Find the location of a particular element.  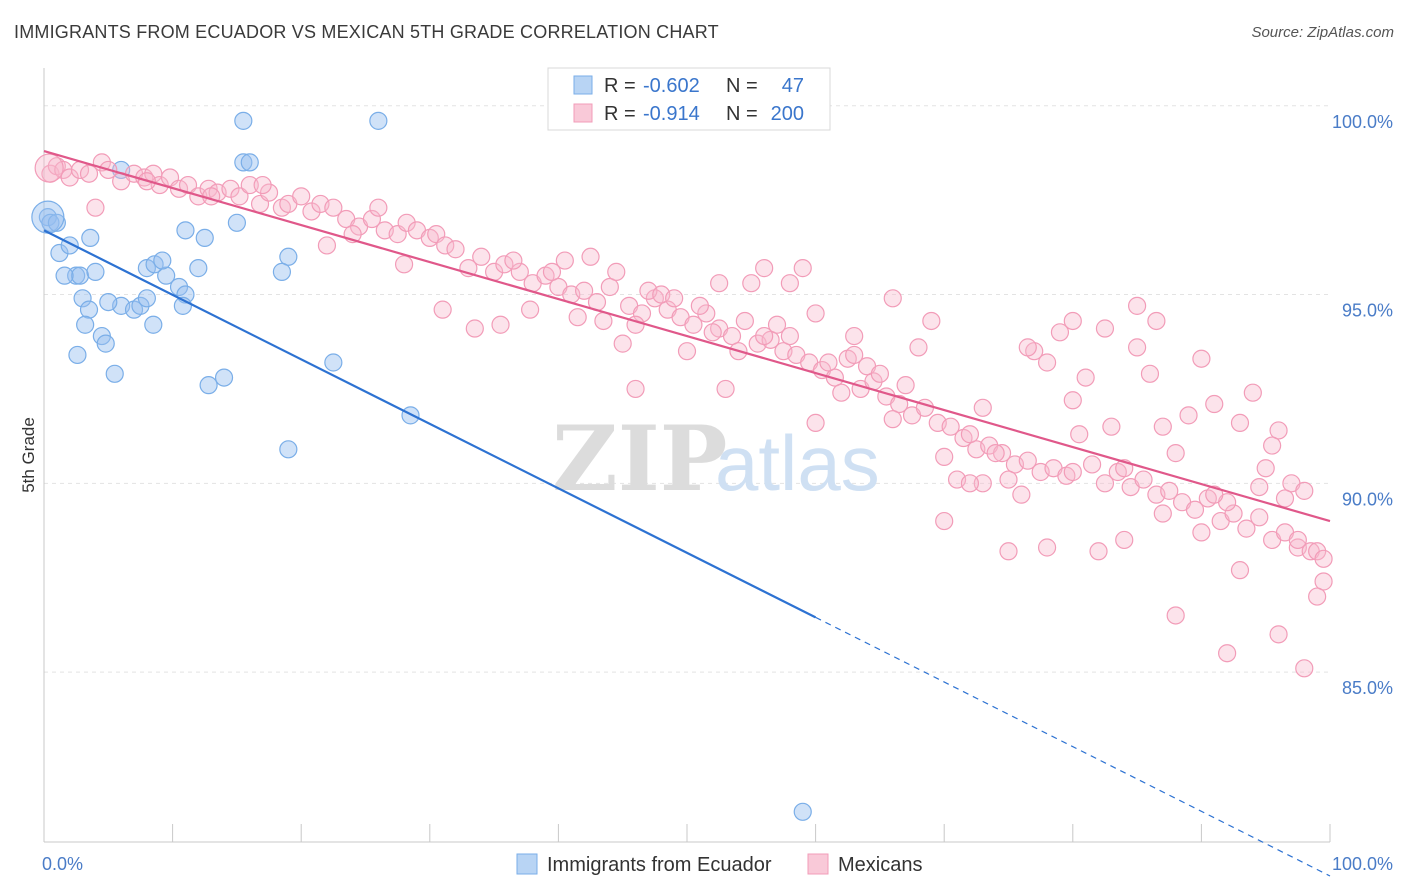

watermark: ZIP atlas is located at coordinates (716, 459).